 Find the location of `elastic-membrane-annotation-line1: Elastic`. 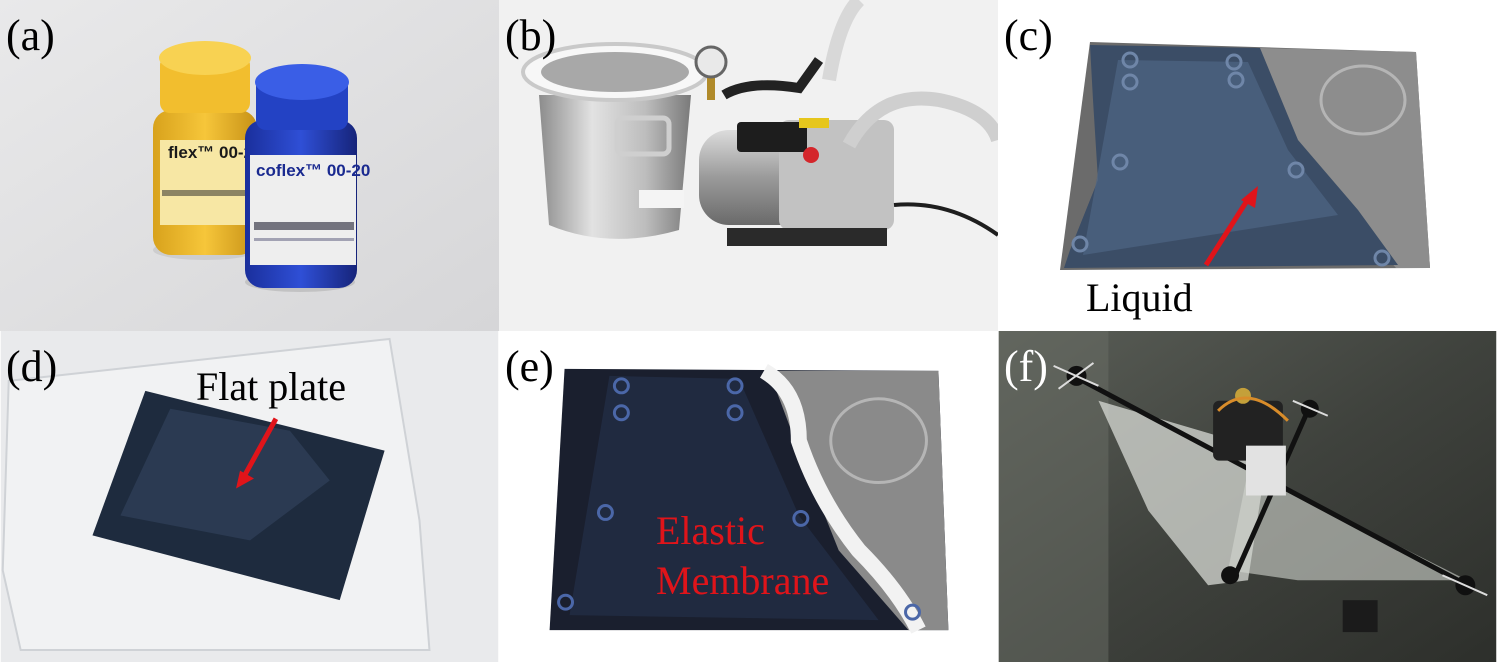

elastic-membrane-annotation-line1: Elastic is located at coordinates (710, 530).